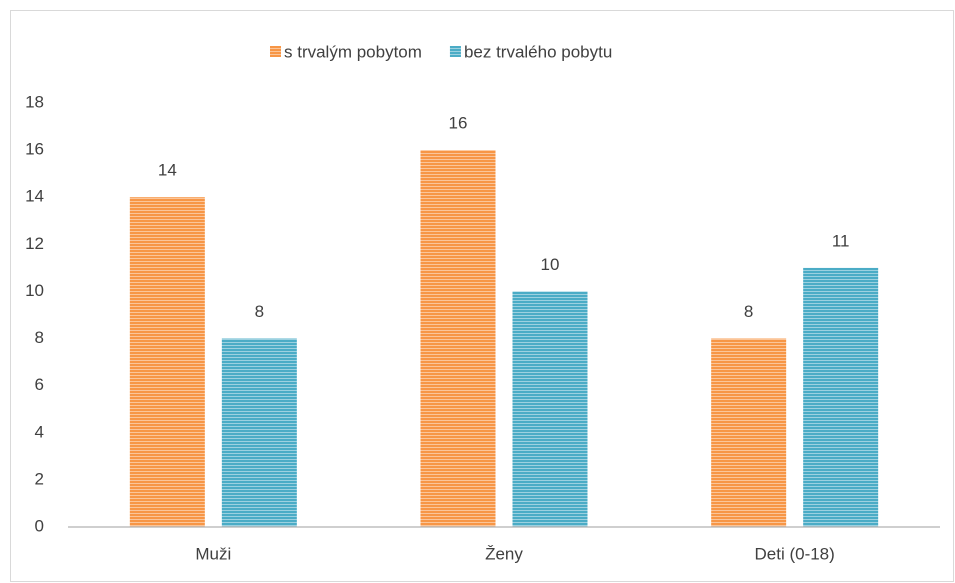  What do you see at coordinates (841, 240) in the screenshot?
I see `data-label: 11` at bounding box center [841, 240].